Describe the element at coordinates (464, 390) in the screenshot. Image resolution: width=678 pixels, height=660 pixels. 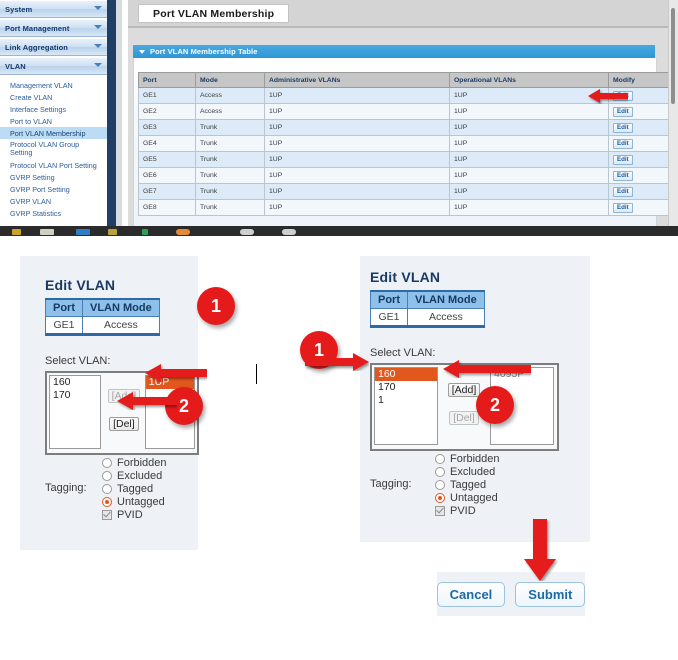
I see `add-button: [Add]` at that location.